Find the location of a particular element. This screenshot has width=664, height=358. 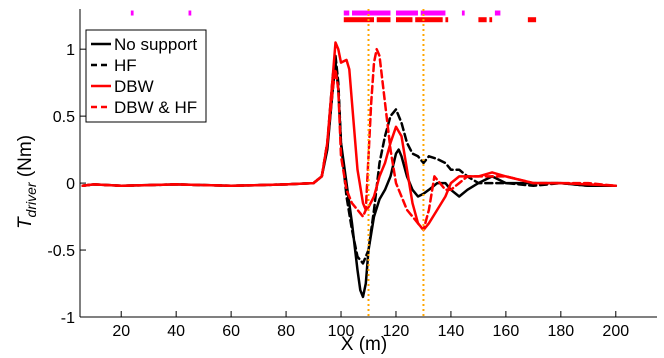

legend: No support HF DBW DBW & HF is located at coordinates (146, 76).